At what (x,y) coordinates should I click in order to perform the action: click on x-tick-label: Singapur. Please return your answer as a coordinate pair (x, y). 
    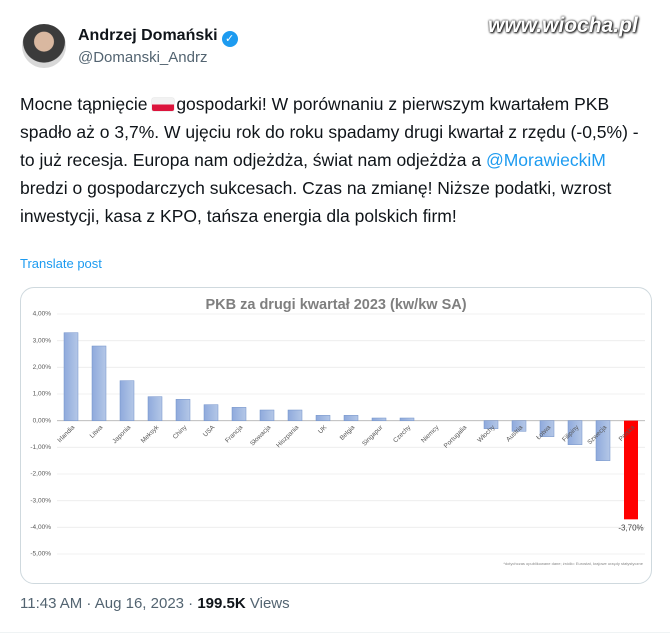
    Looking at the image, I should click on (373, 436).